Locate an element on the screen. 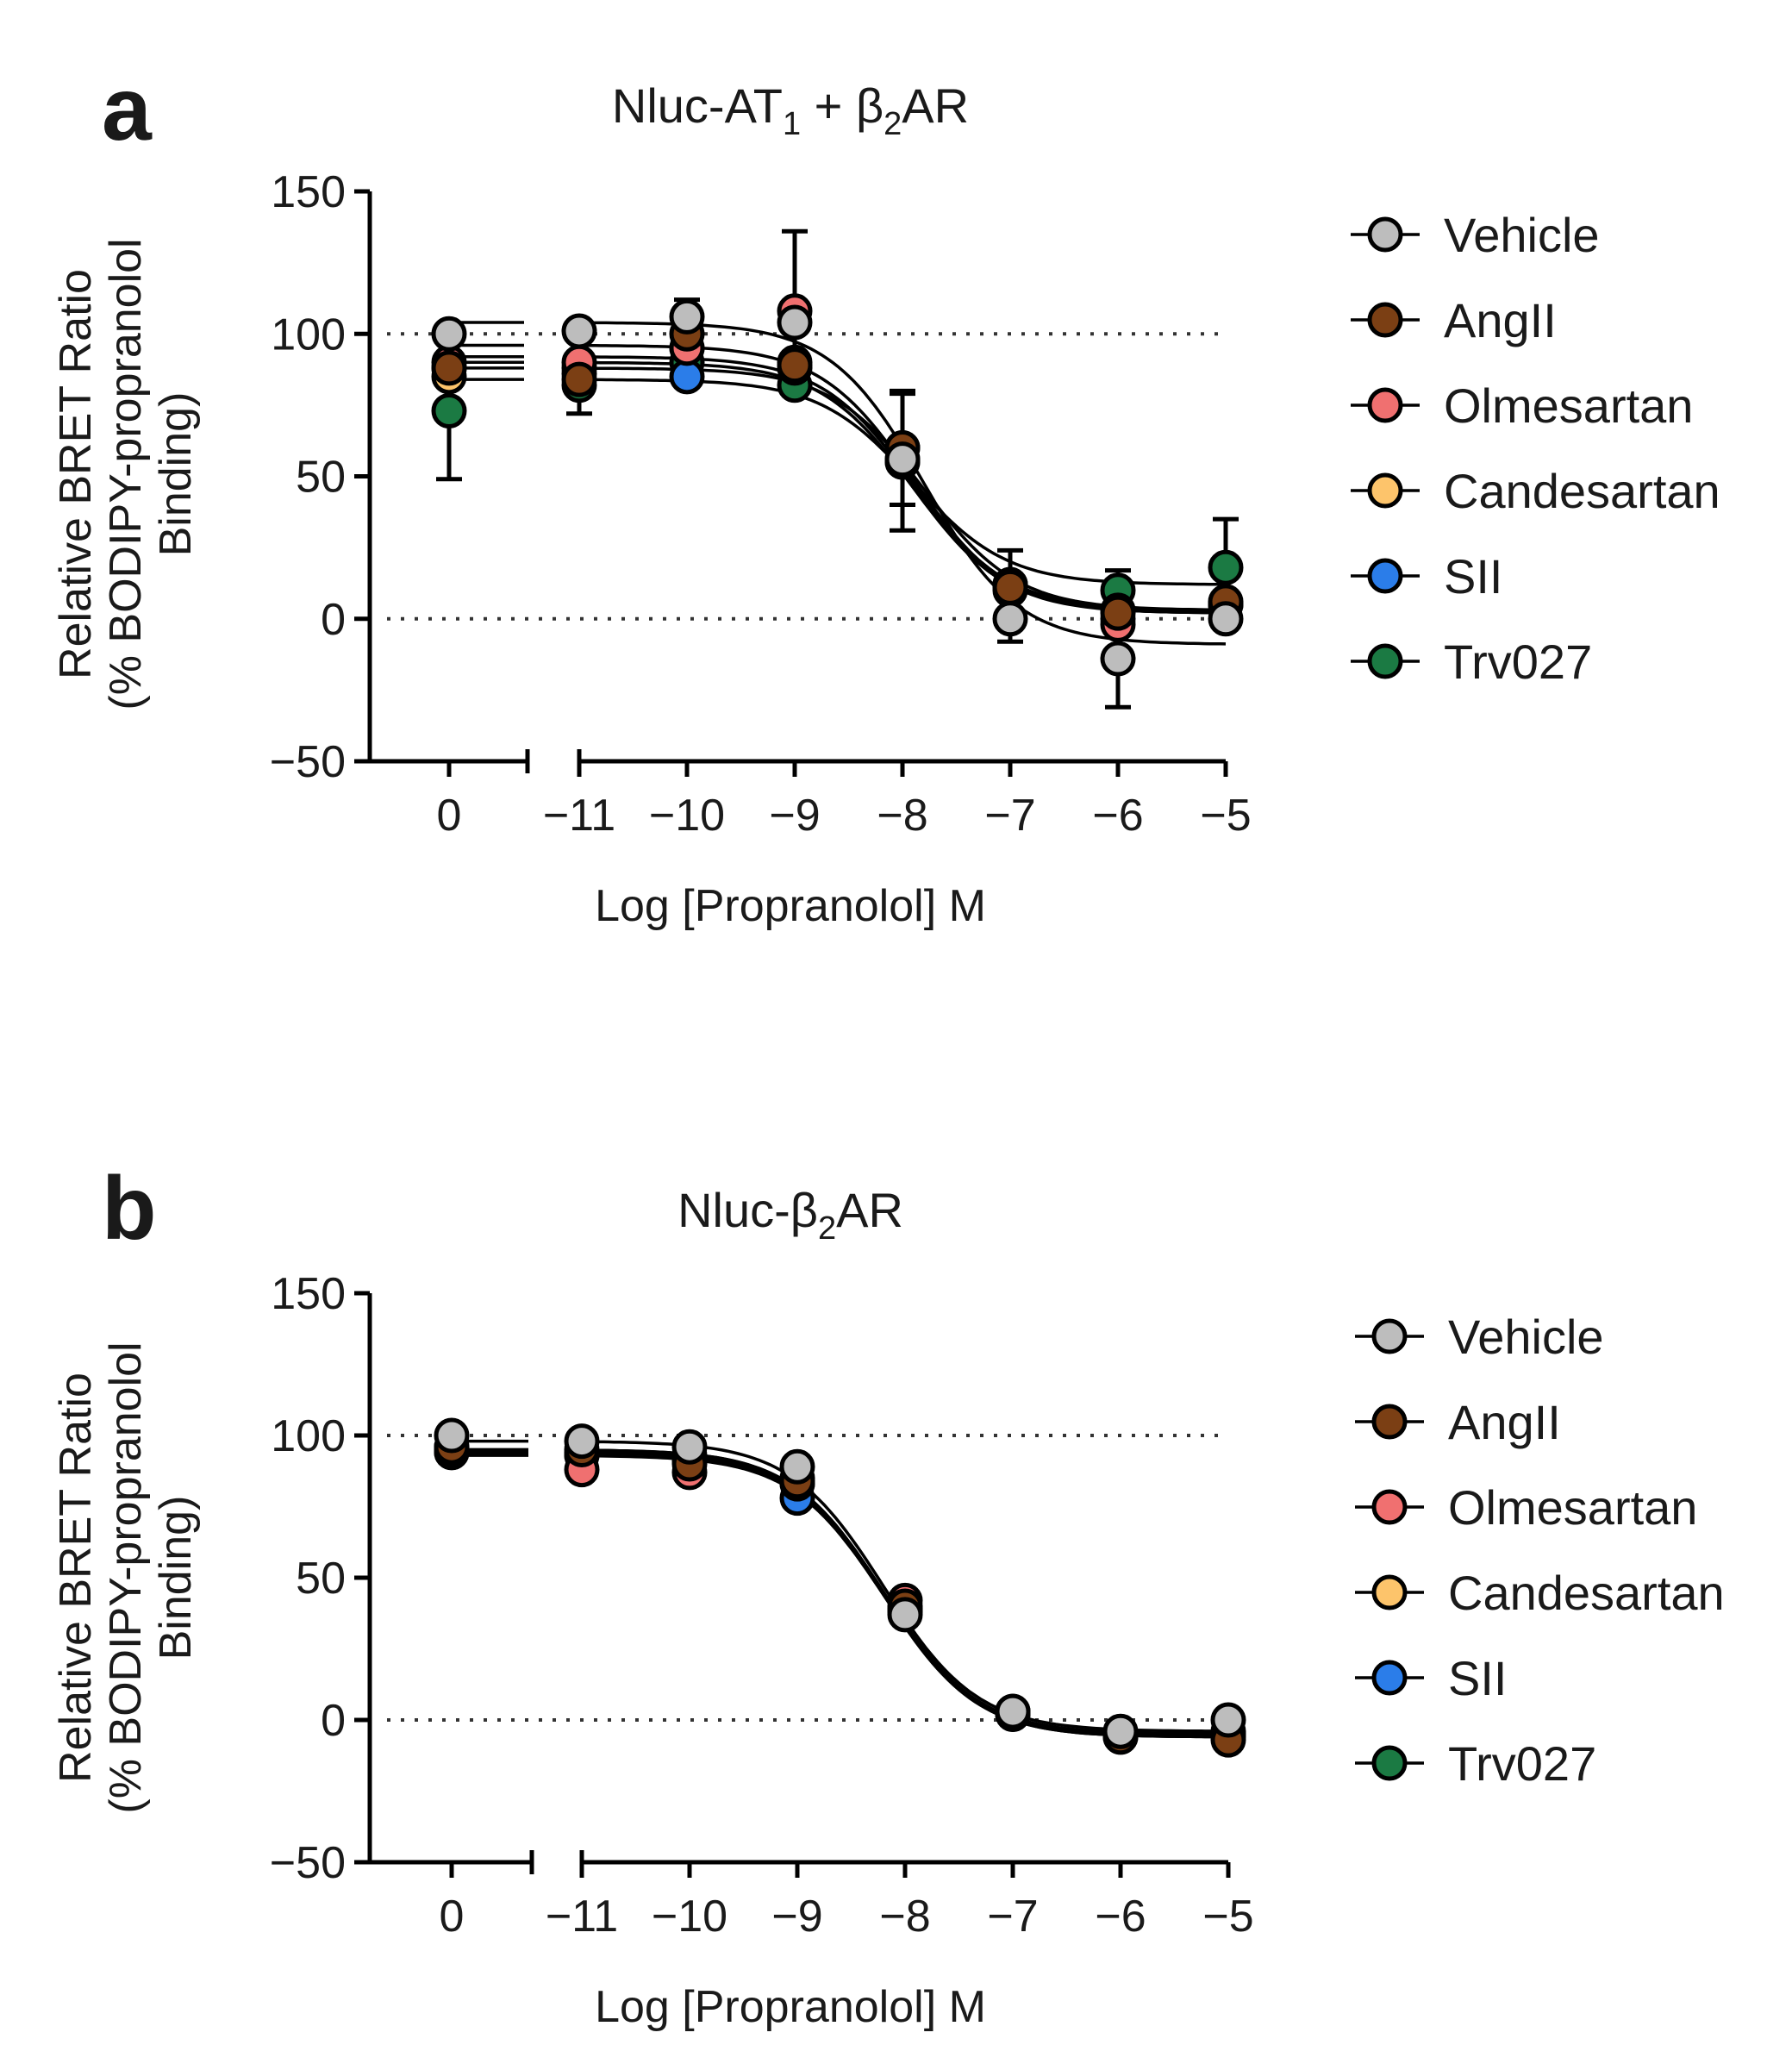 Image resolution: width=1792 pixels, height=2070 pixels. fit-curves-b is located at coordinates (840, 1589).